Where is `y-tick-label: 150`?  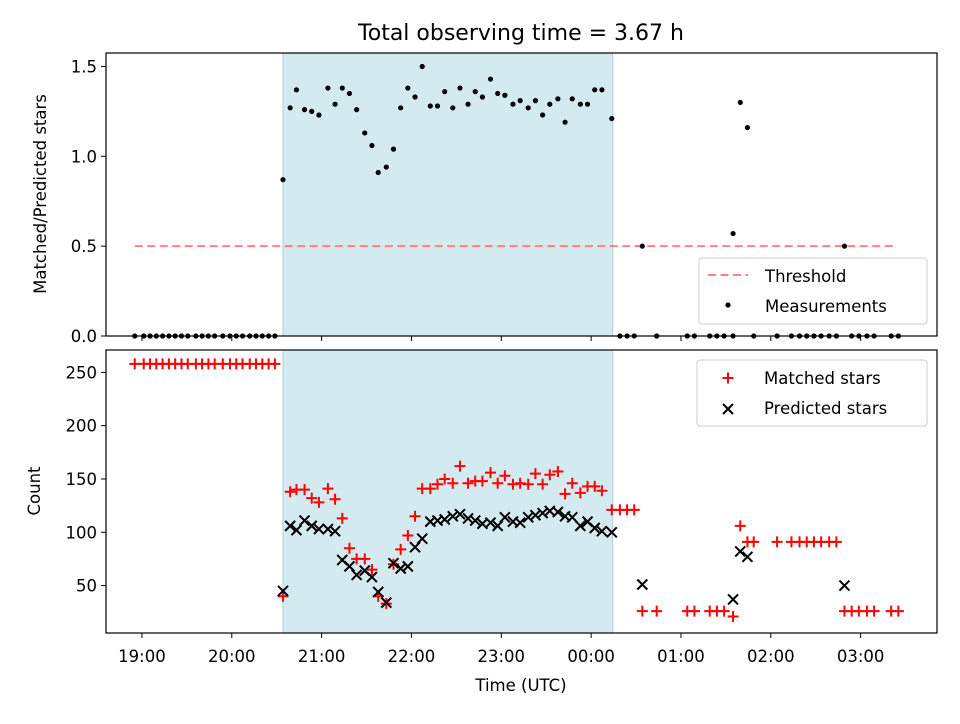 y-tick-label: 150 is located at coordinates (82, 479).